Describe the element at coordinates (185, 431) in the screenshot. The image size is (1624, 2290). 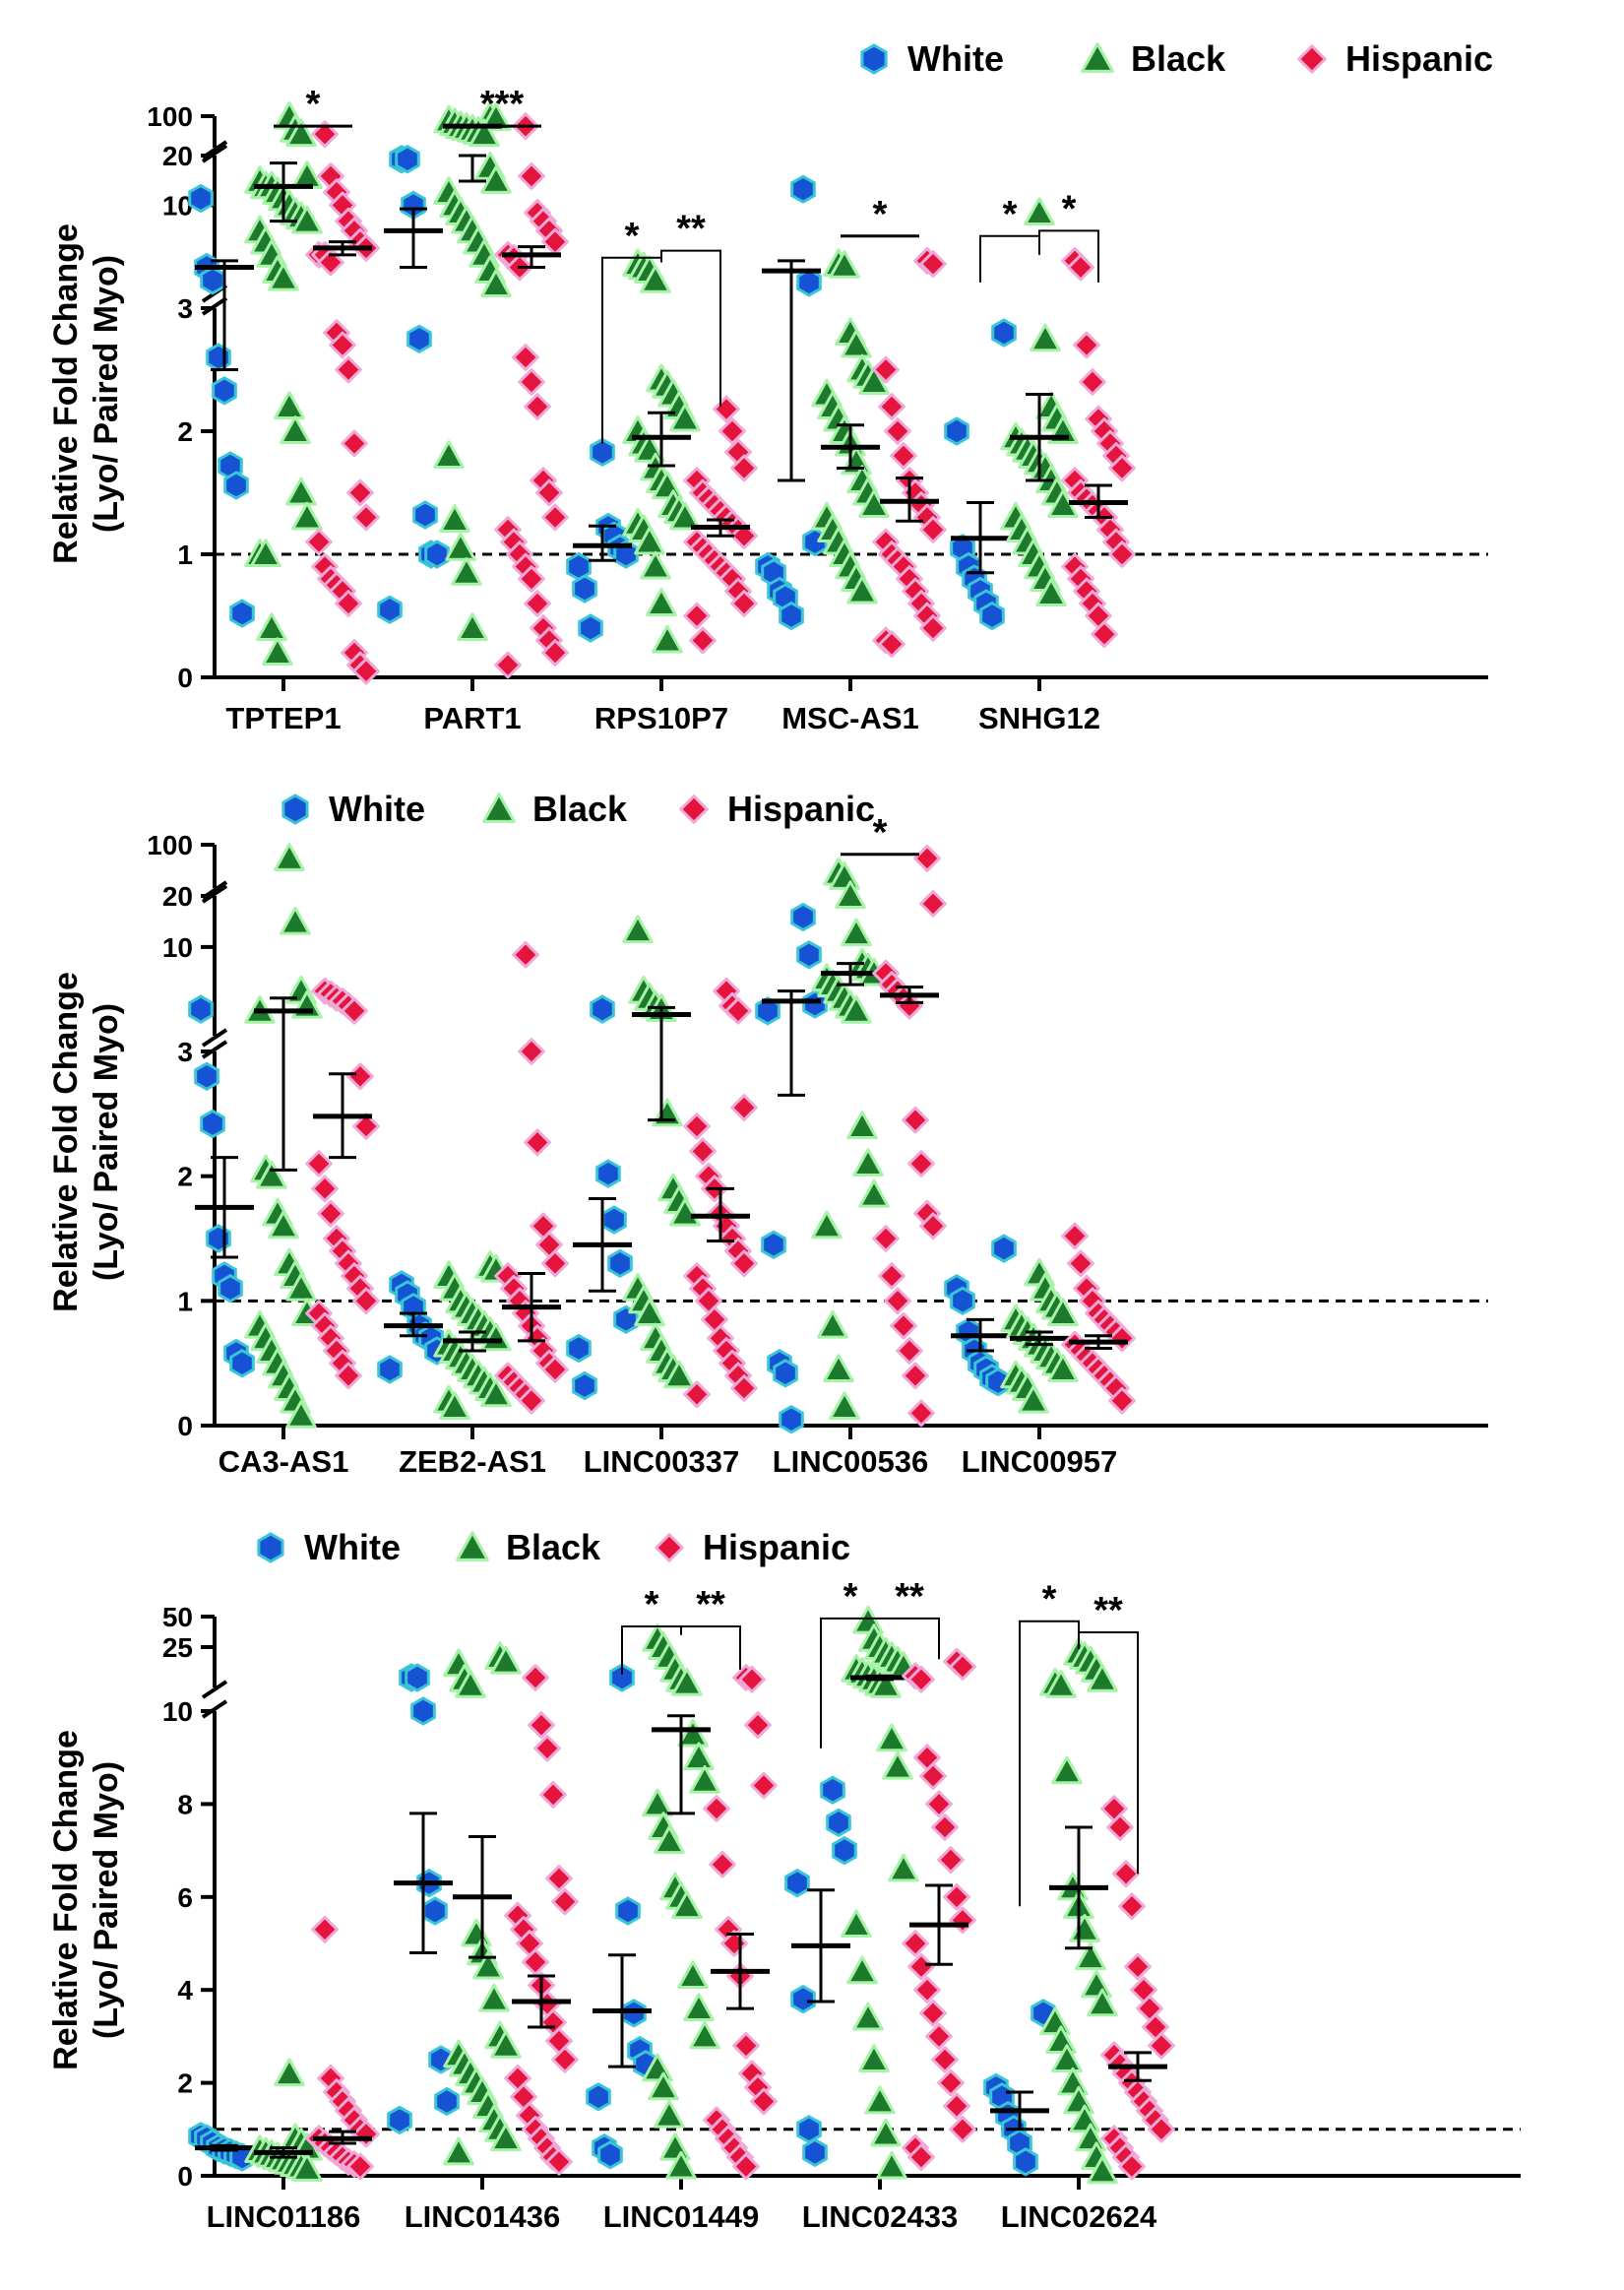
I see `y-tick-label: 2` at that location.